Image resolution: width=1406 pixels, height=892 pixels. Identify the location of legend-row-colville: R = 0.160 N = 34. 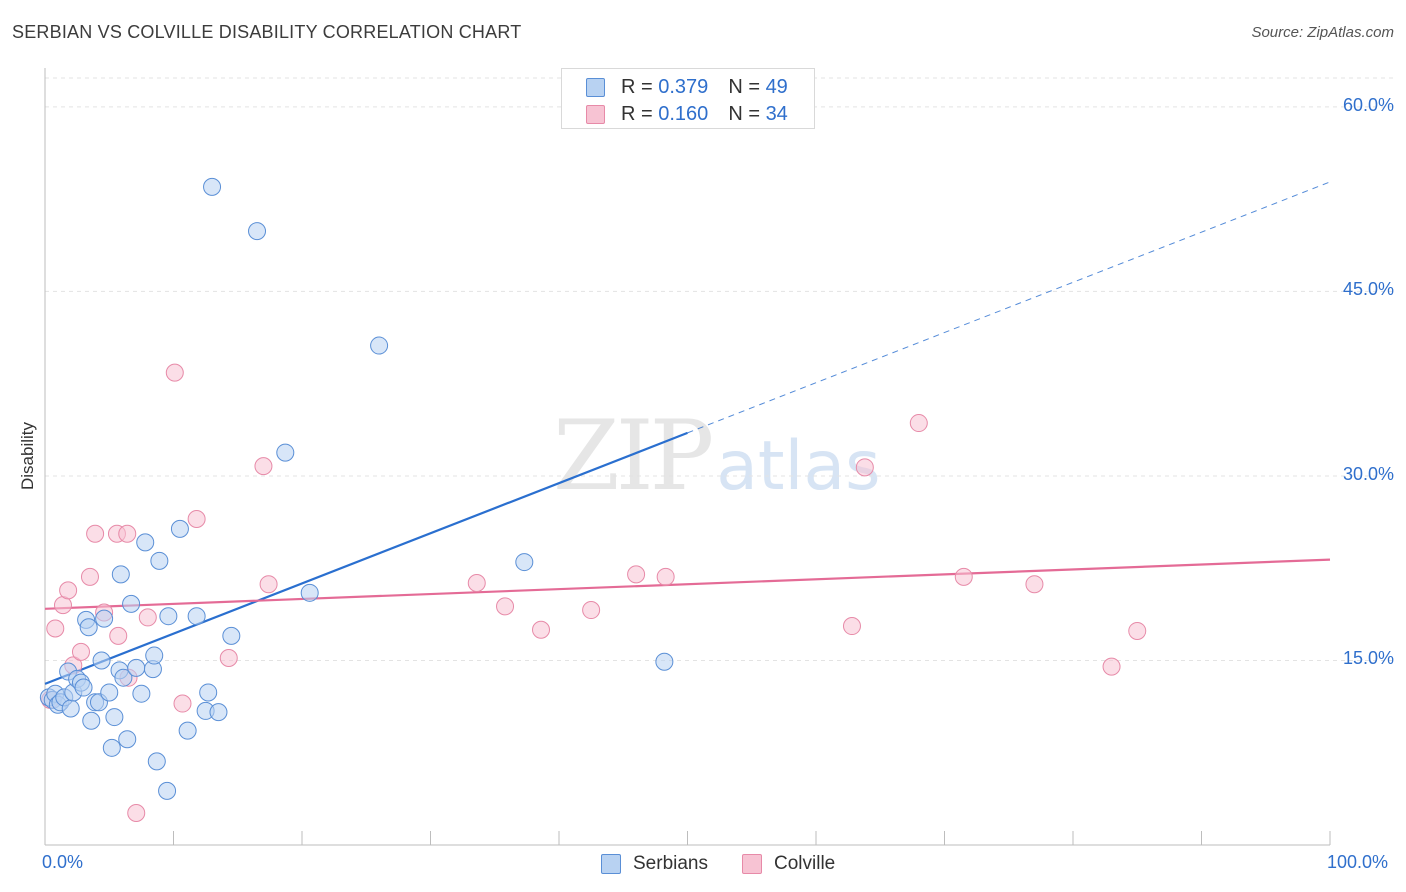
(687, 114).